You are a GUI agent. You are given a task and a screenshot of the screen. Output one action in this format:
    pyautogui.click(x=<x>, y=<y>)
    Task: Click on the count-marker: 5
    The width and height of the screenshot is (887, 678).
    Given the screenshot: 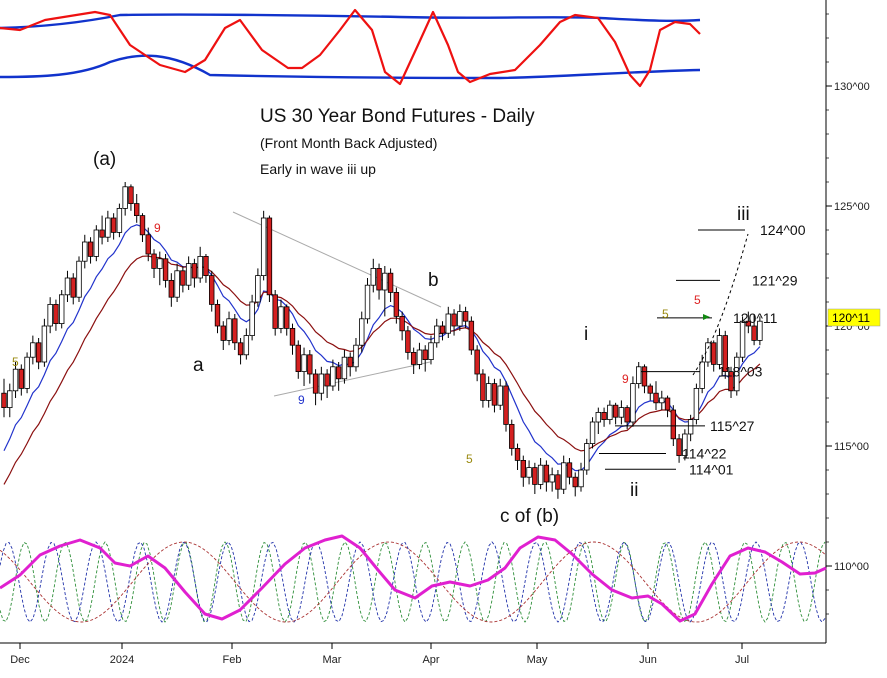 What is the action you would take?
    pyautogui.click(x=697, y=300)
    